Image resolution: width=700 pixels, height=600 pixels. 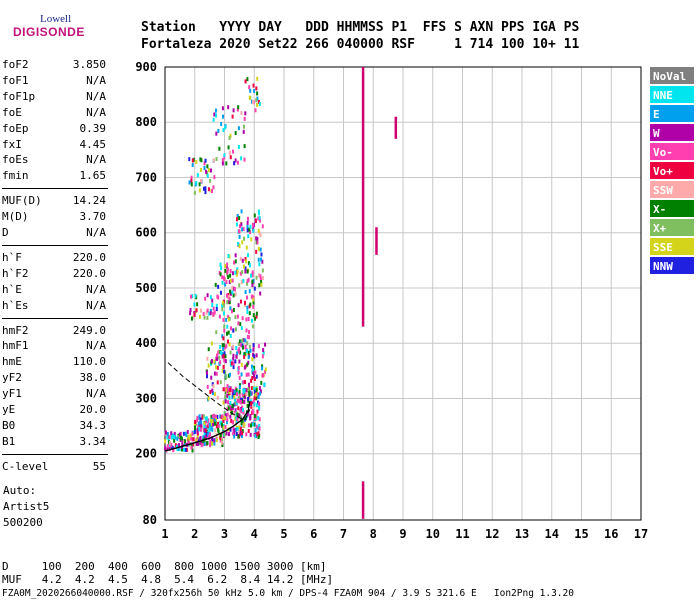 What do you see at coordinates (89, 257) in the screenshot?
I see `param-value: 220.0` at bounding box center [89, 257].